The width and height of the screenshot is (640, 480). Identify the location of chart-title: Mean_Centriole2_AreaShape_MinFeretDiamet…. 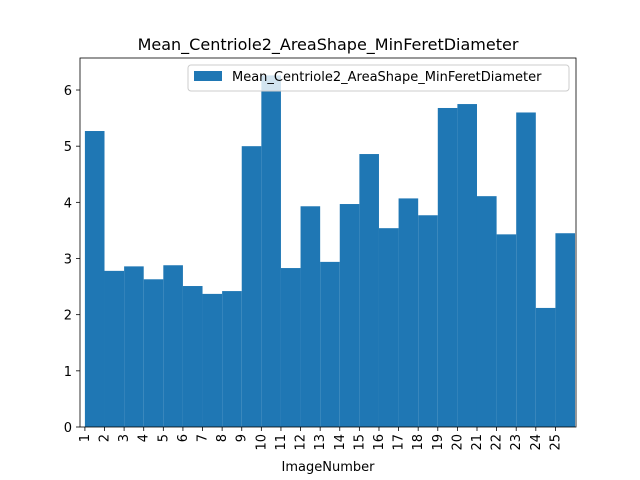
(328, 45).